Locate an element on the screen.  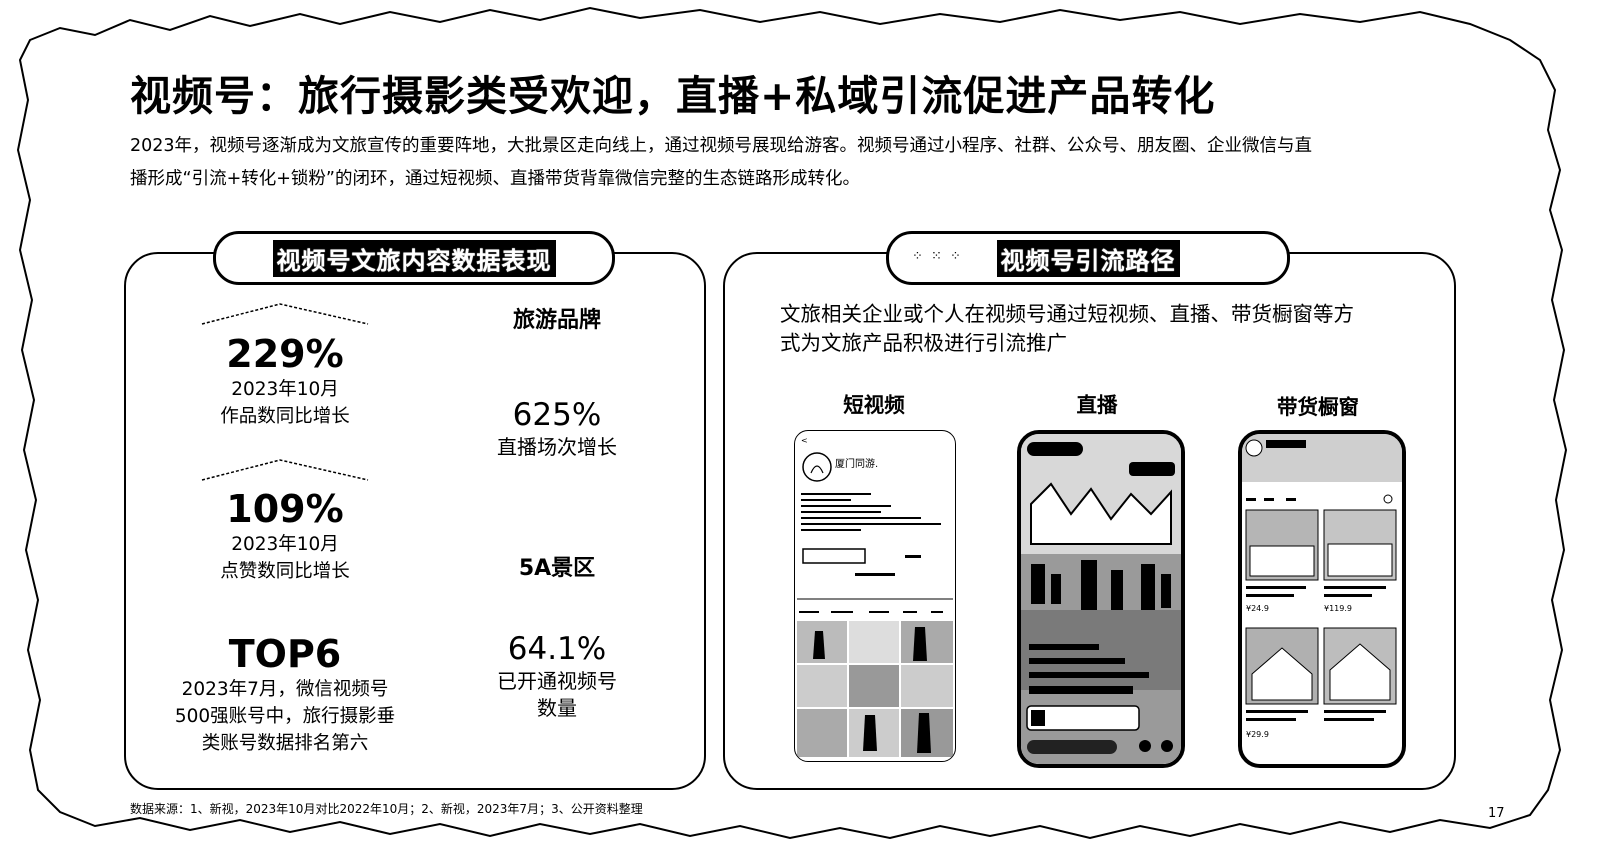
stat-works-caption-1: 2023年10月 is located at coordinates (285, 389).